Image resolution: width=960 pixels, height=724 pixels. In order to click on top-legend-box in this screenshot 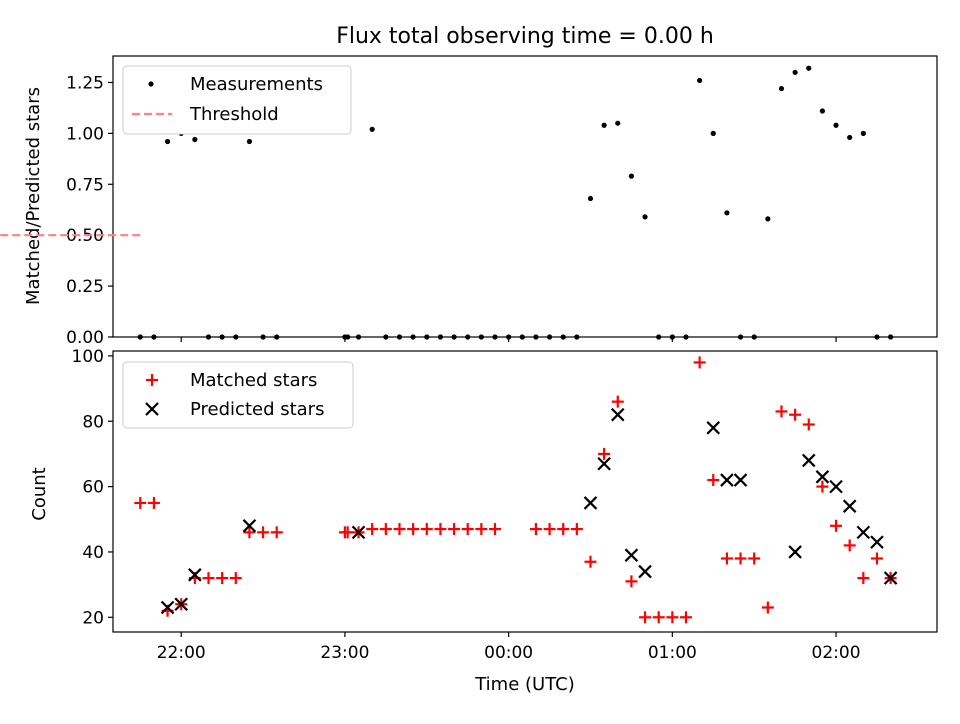, I will do `click(237, 100)`.